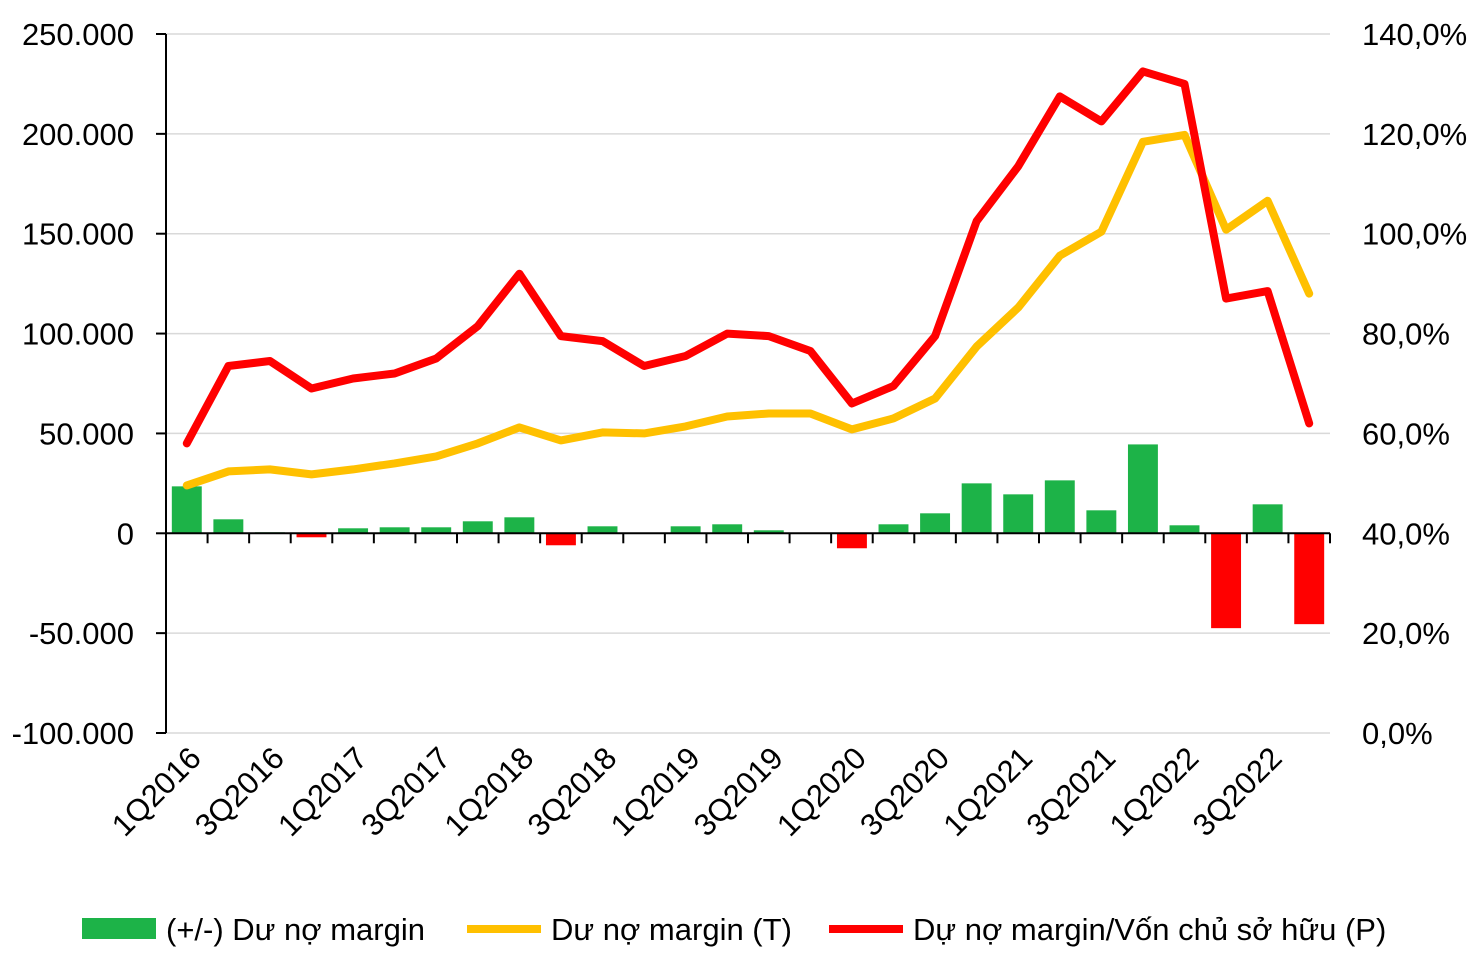  Describe the element at coordinates (86, 433) in the screenshot. I see `left-axis-tick-label: 50.000` at that location.